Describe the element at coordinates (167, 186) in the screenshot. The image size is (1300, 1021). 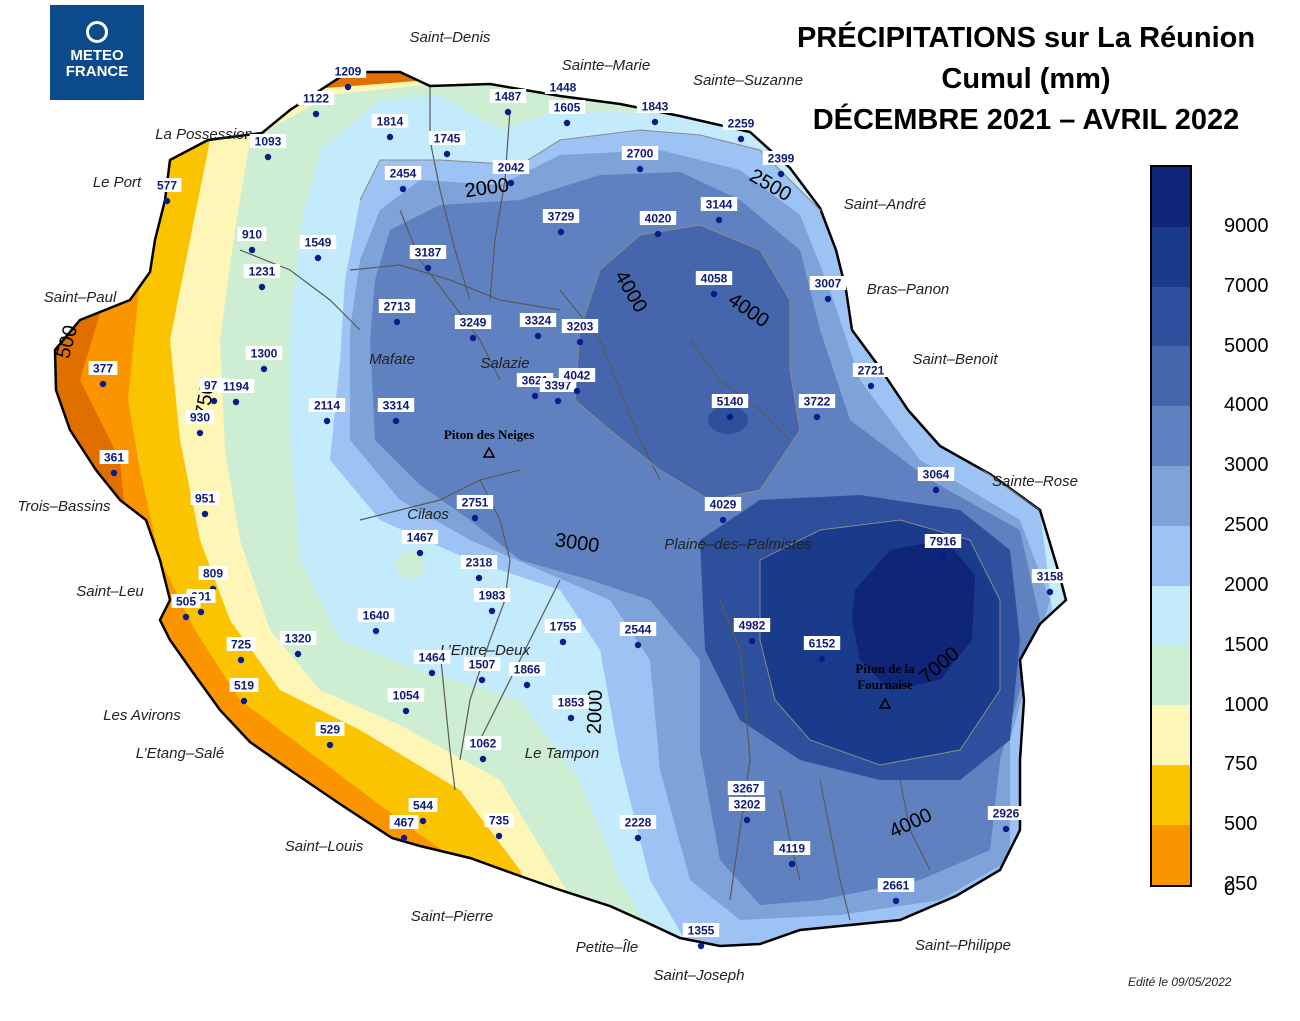
I see `station-value: 577` at that location.